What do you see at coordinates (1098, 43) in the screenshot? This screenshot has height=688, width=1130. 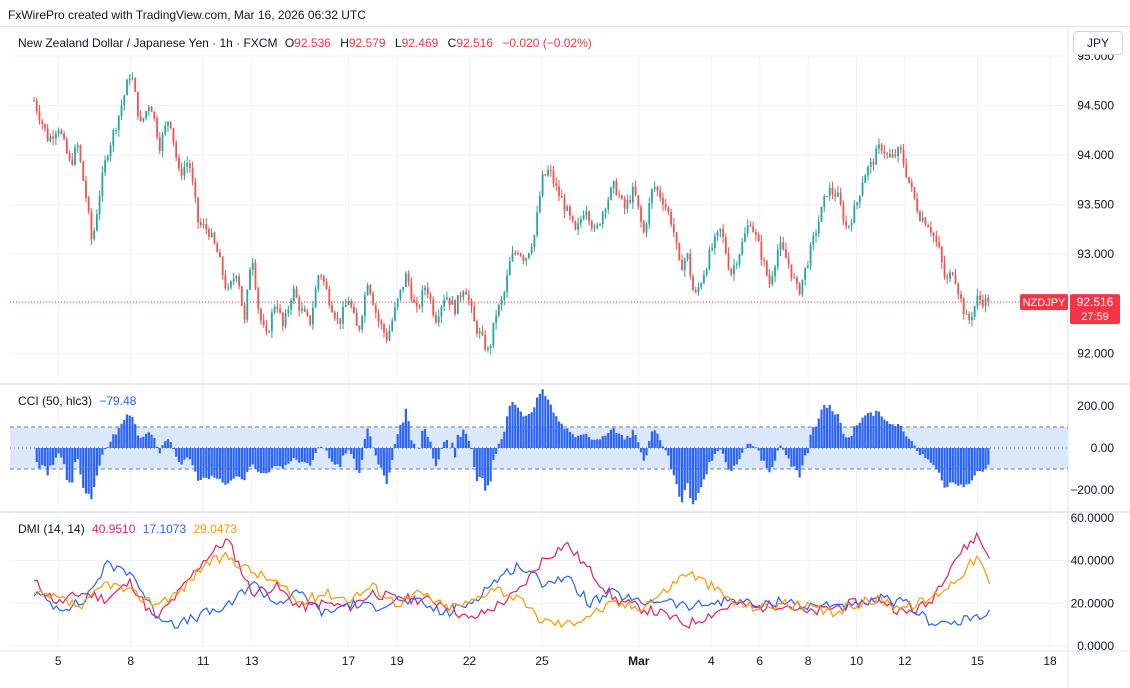 I see `currency-button: JPY` at bounding box center [1098, 43].